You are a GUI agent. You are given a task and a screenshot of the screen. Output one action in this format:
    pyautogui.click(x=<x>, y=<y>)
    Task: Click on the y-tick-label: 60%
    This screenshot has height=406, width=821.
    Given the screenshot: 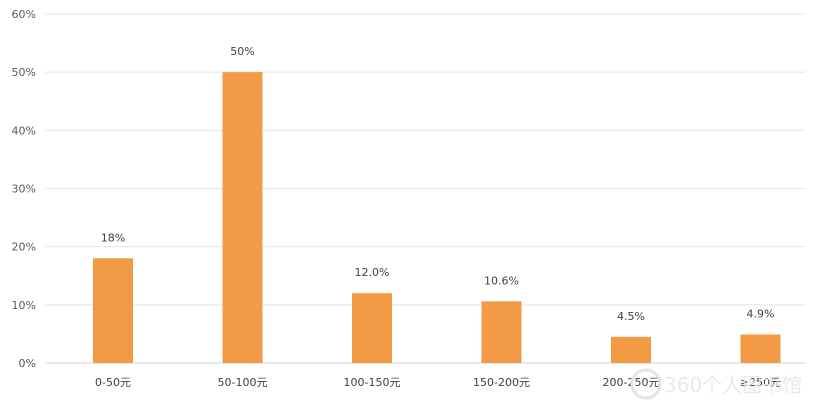 What is the action you would take?
    pyautogui.click(x=24, y=14)
    